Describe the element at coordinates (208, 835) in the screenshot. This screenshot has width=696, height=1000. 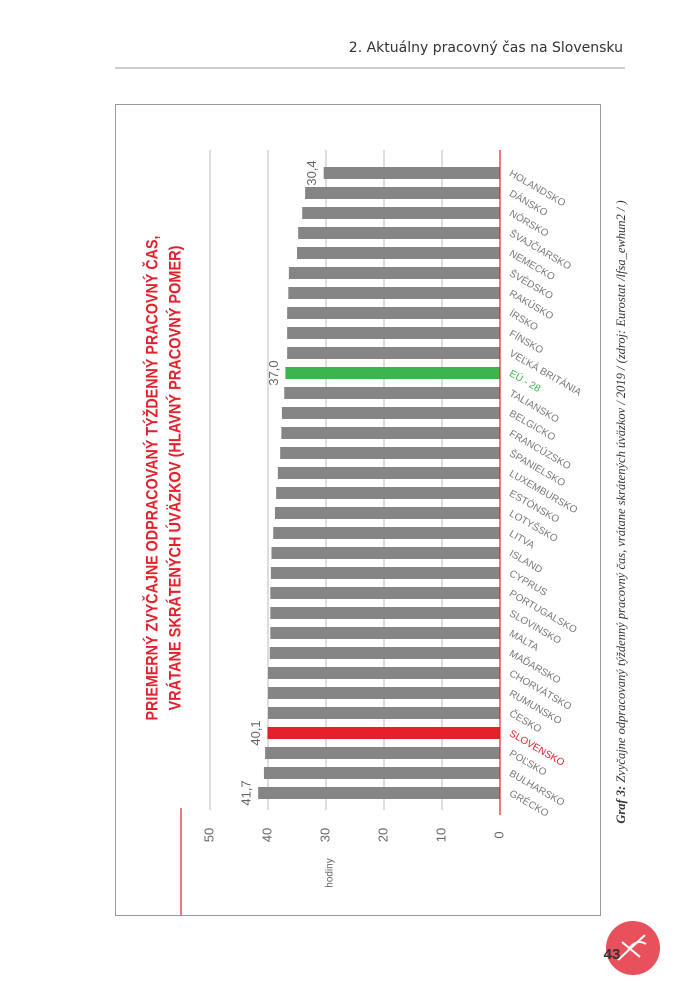
I see `y-tick-label: 50` at that location.